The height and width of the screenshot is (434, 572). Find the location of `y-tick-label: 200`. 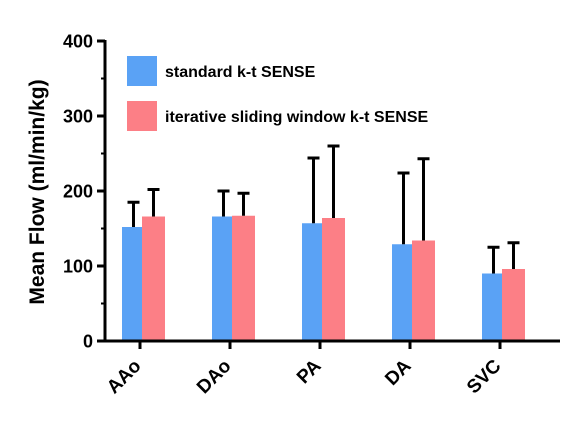

y-tick-label: 200 is located at coordinates (78, 192).